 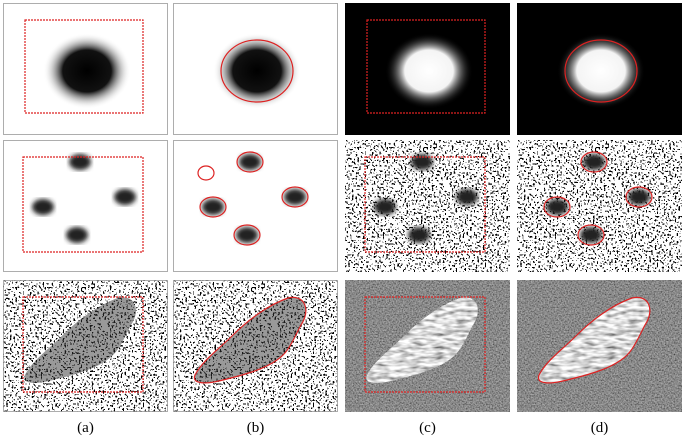 What do you see at coordinates (85, 428) in the screenshot?
I see `caption: (a)` at bounding box center [85, 428].